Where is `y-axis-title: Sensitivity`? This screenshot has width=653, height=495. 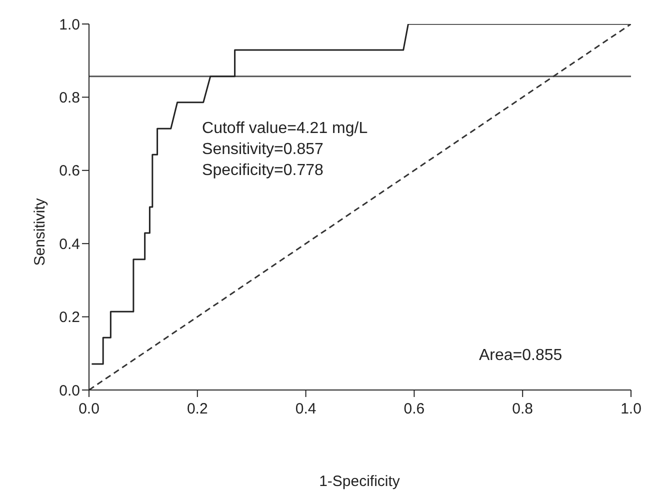 y-axis-title: Sensitivity is located at coordinates (40, 232).